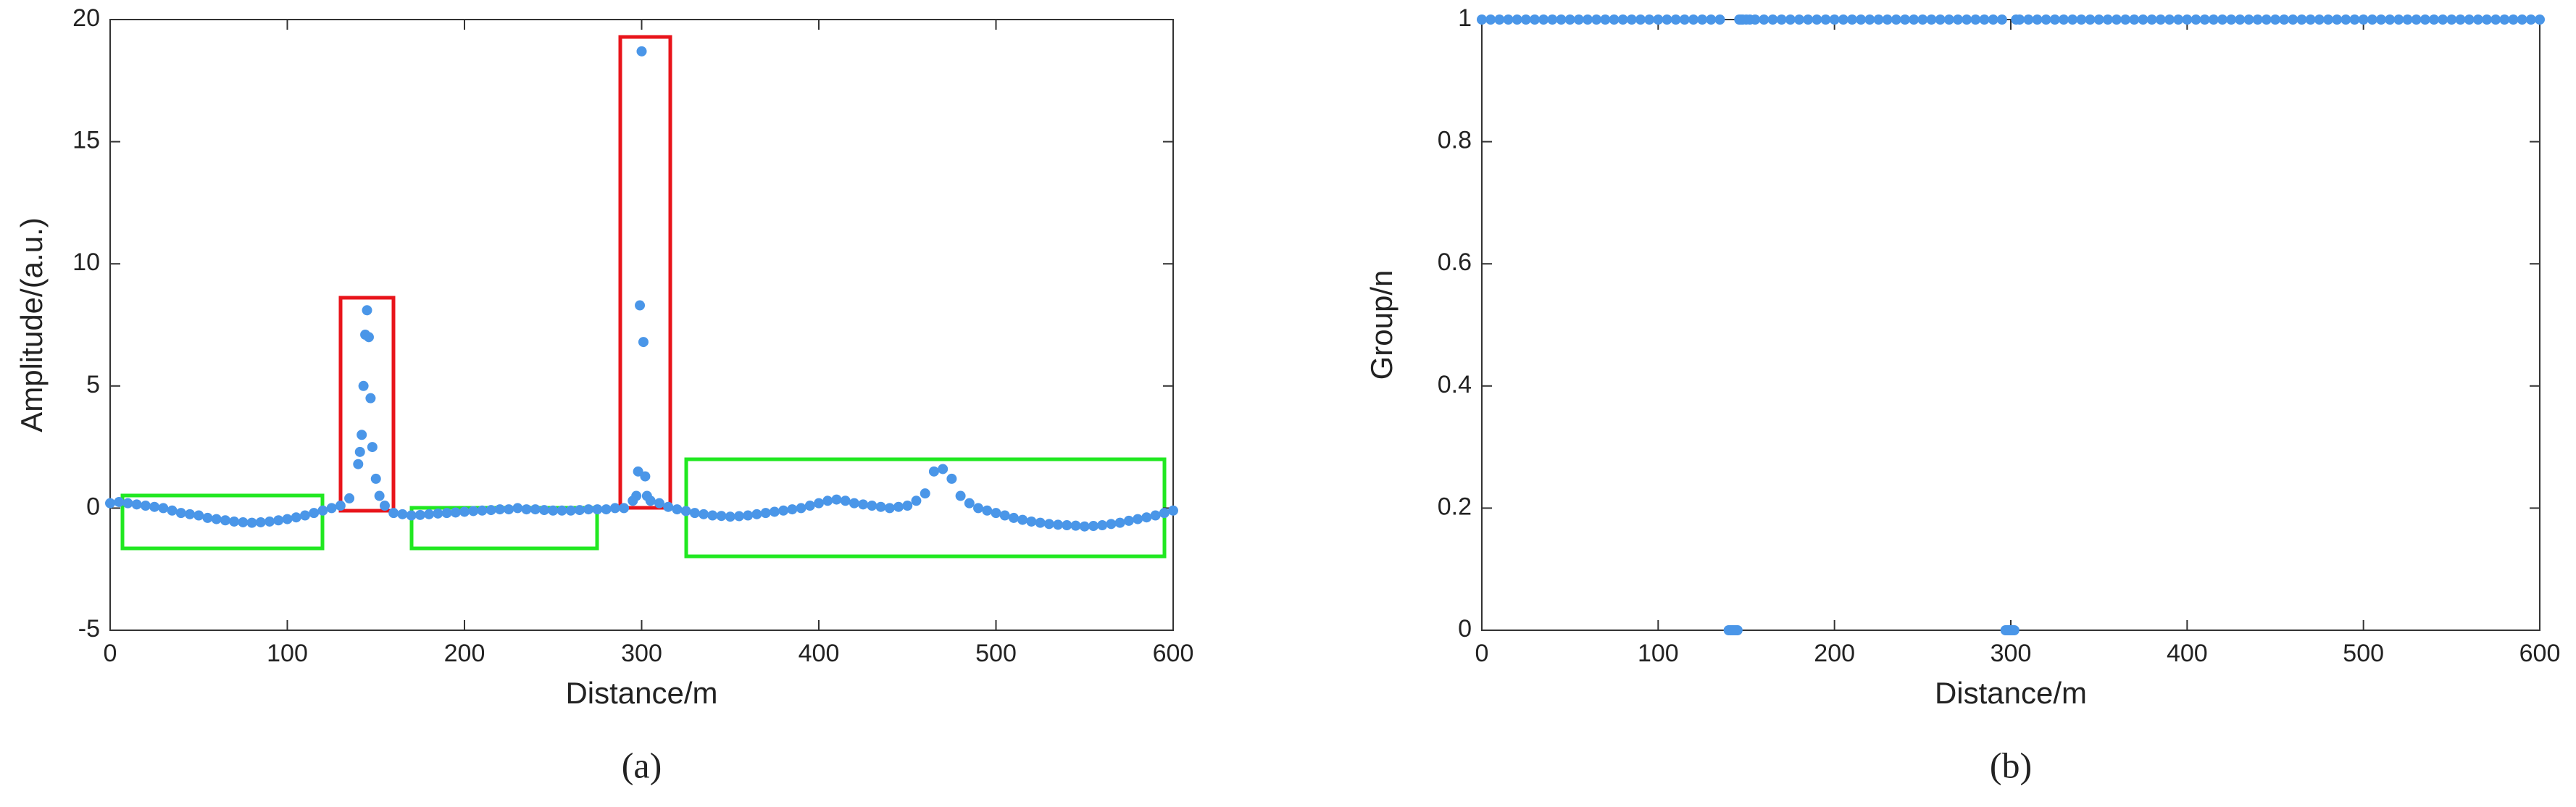 The image size is (2576, 807). I want to click on green-box, so click(222, 522).